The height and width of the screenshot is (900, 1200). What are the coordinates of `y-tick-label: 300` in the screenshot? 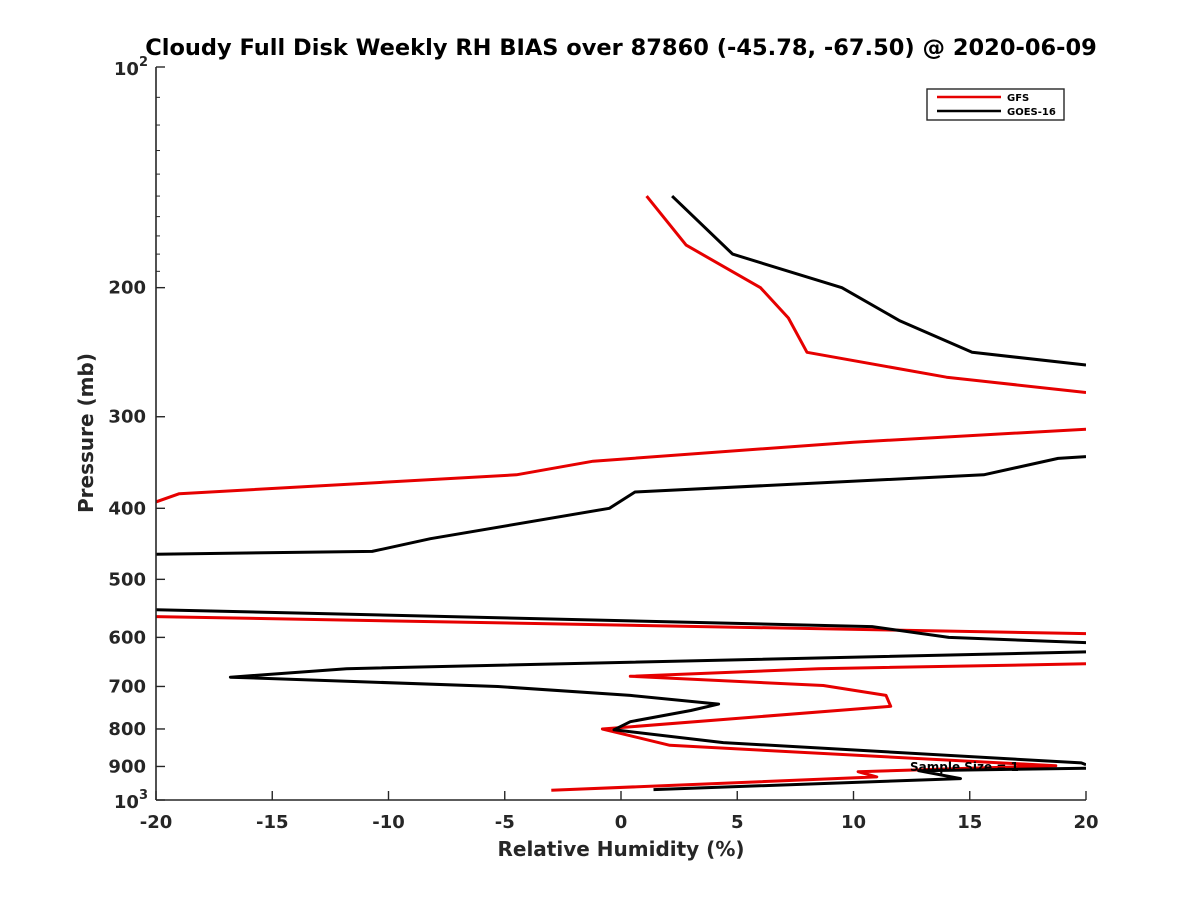 It's located at (127, 417).